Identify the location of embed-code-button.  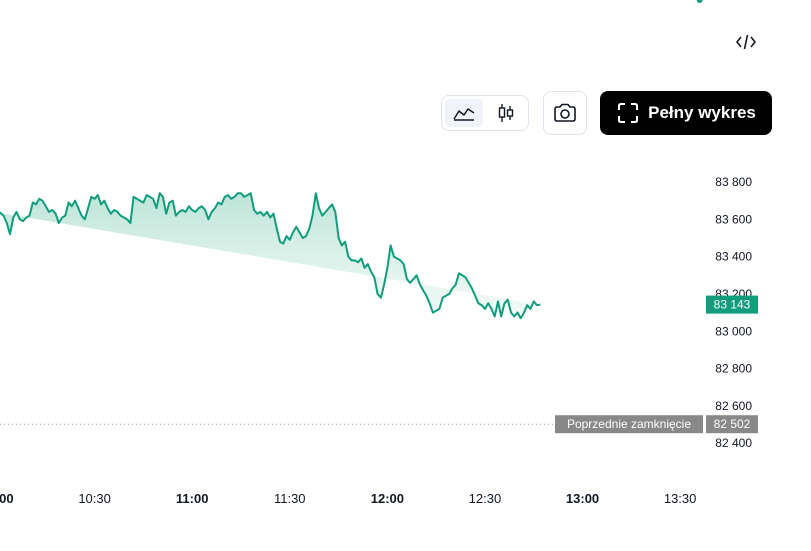
(746, 42).